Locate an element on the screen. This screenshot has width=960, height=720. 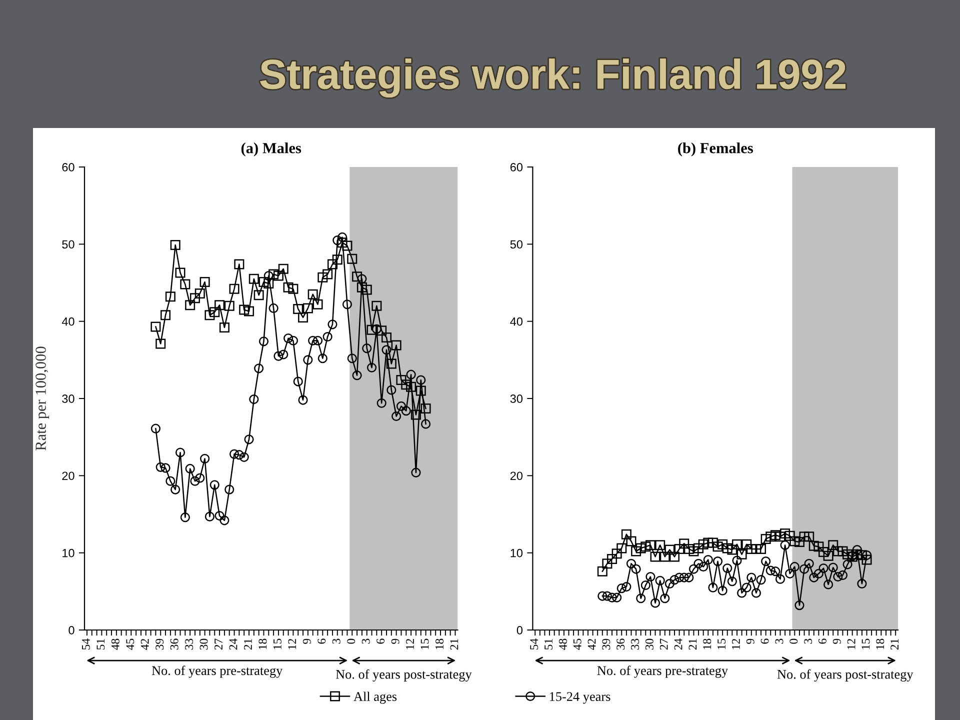
chart-title: (a) Males is located at coordinates (271, 149).